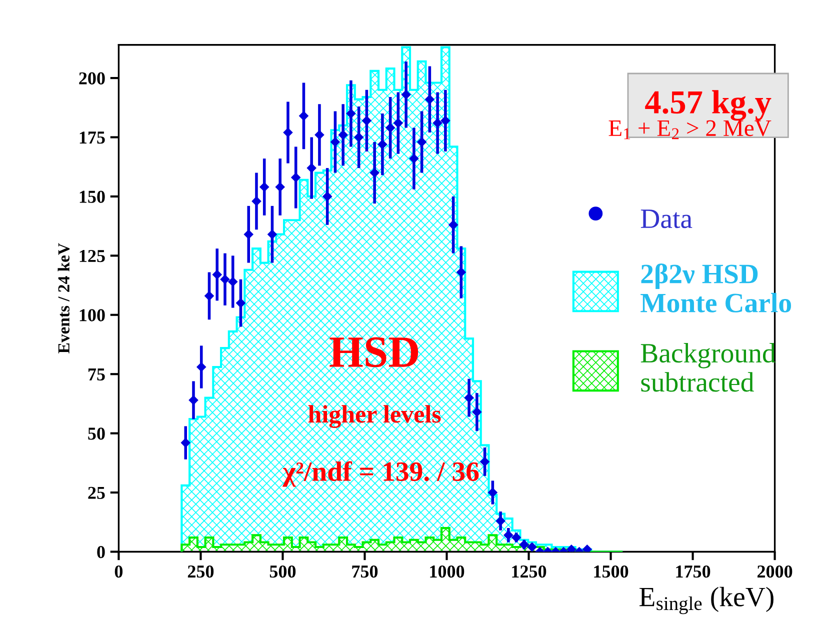 The height and width of the screenshot is (632, 813). What do you see at coordinates (92, 78) in the screenshot?
I see `y-tick-label: 200` at bounding box center [92, 78].